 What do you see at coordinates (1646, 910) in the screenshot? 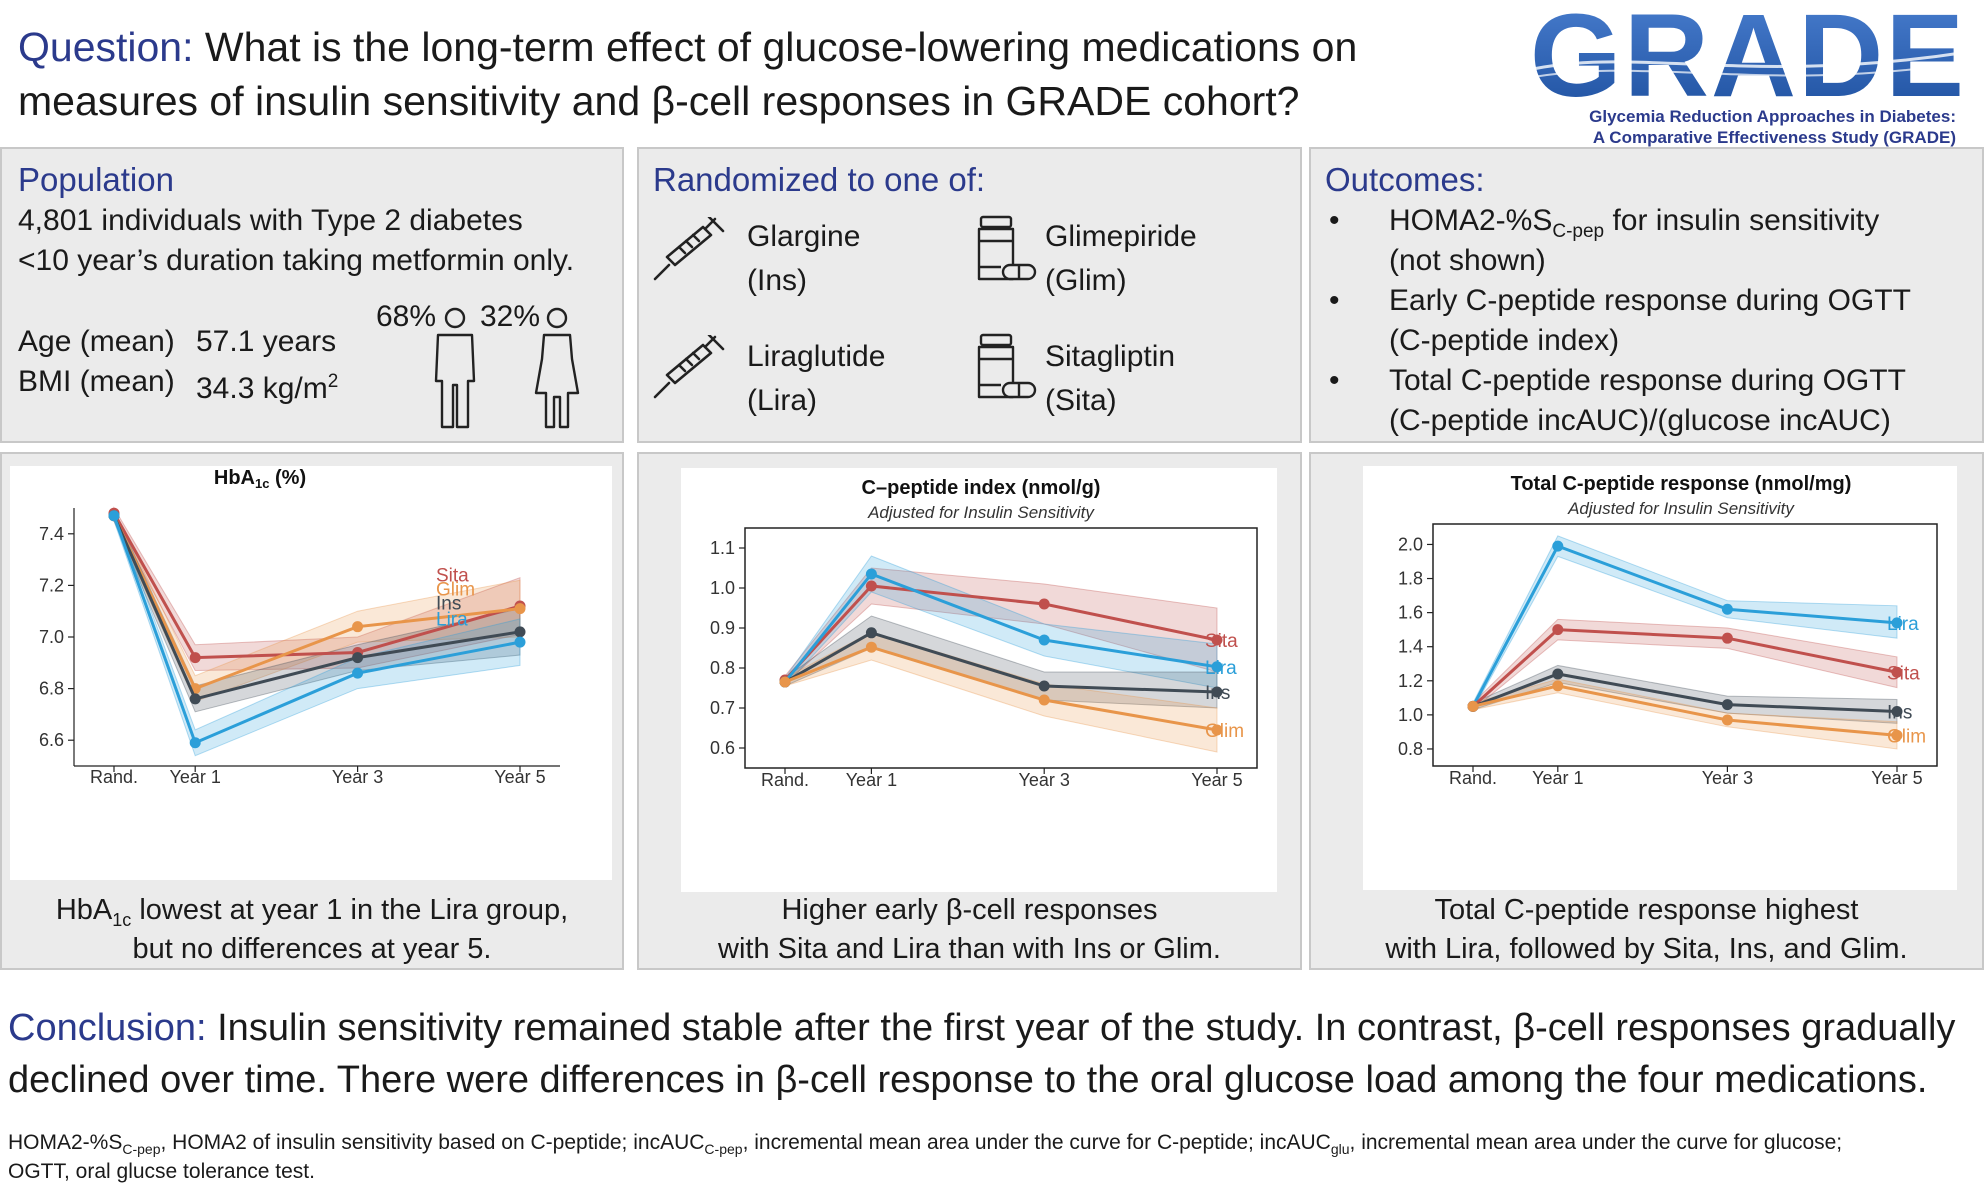
I see `total-cpeptide-caption-1: Total C-peptide response highest` at bounding box center [1646, 910].